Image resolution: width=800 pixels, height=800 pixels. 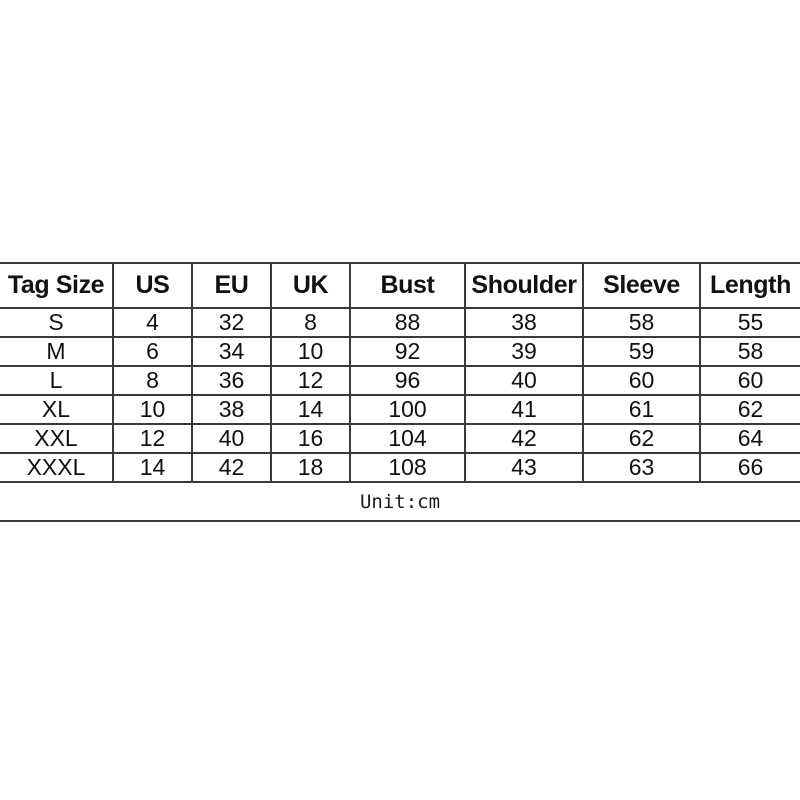 What do you see at coordinates (641, 322) in the screenshot?
I see `cell-sleeve: 58` at bounding box center [641, 322].